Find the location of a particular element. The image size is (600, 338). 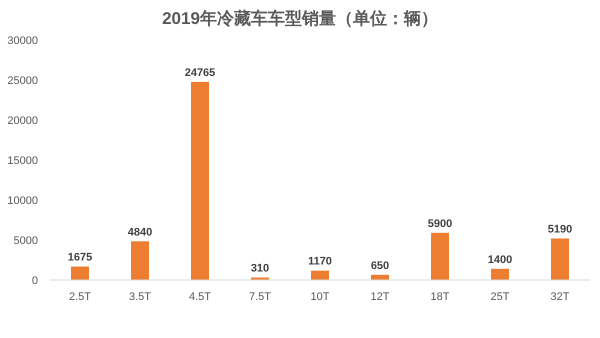

data-label: 4840 is located at coordinates (140, 232).